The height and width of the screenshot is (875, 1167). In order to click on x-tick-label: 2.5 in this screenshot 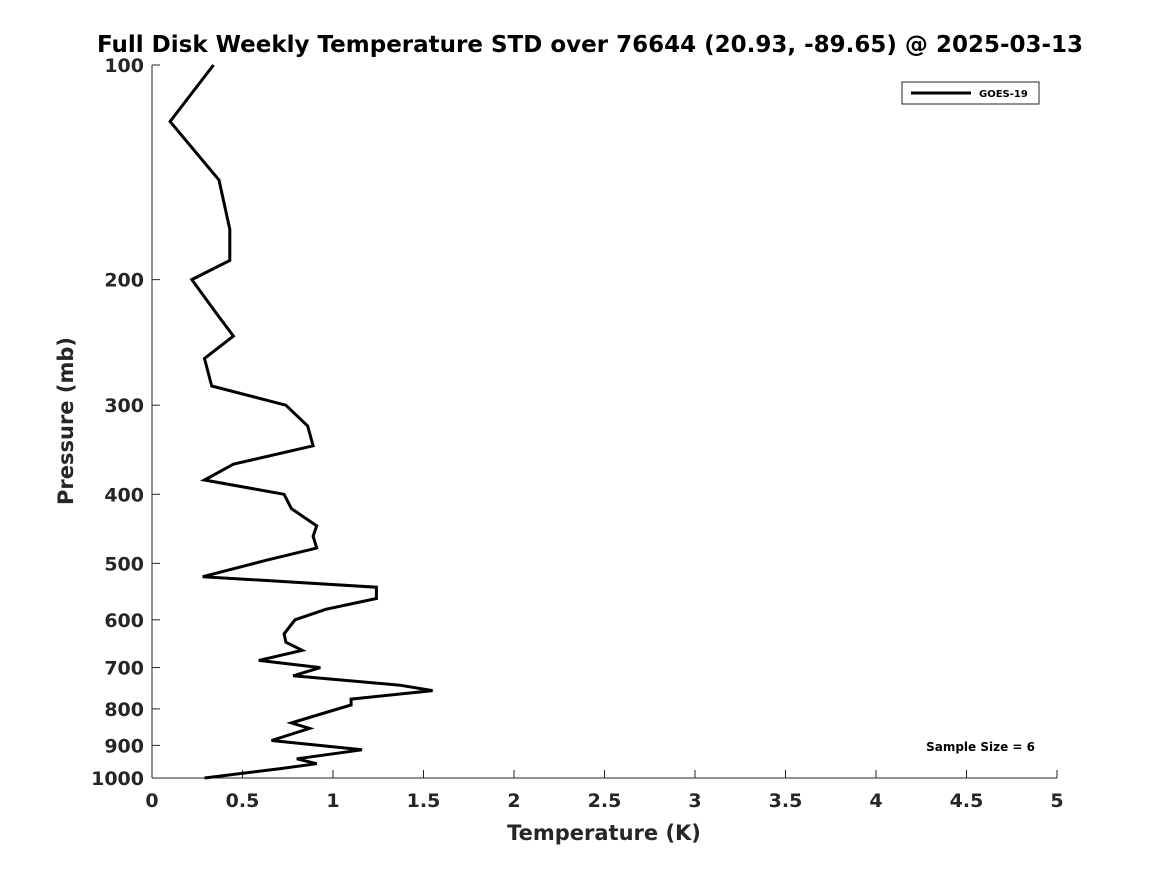, I will do `click(605, 801)`.